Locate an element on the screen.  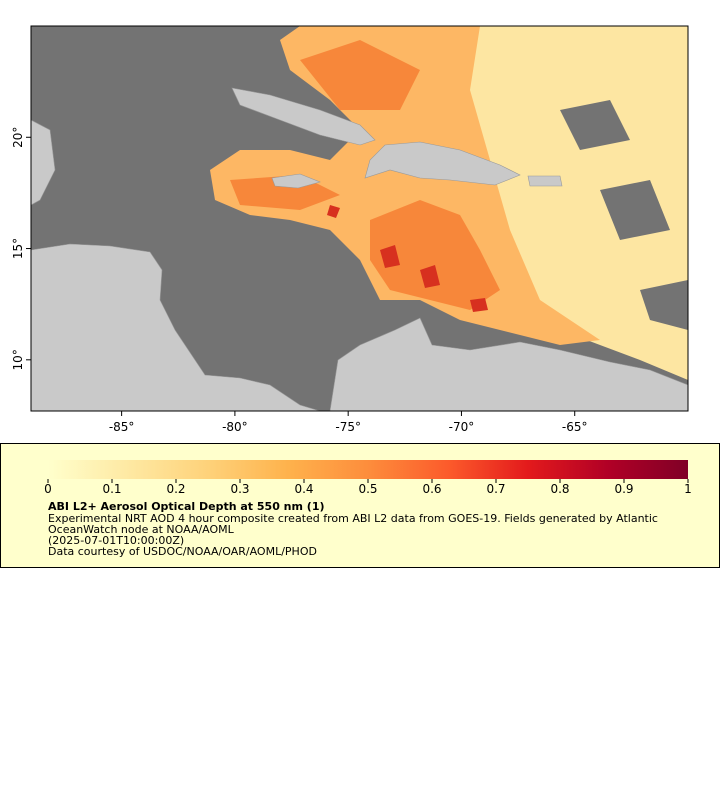
colorbar-tick-label: 0.6 is located at coordinates (431, 489).